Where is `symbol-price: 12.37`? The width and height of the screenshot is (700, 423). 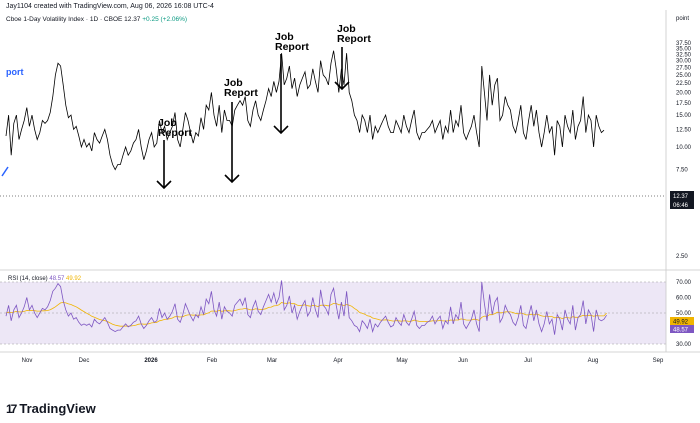 symbol-price: 12.37 is located at coordinates (132, 19).